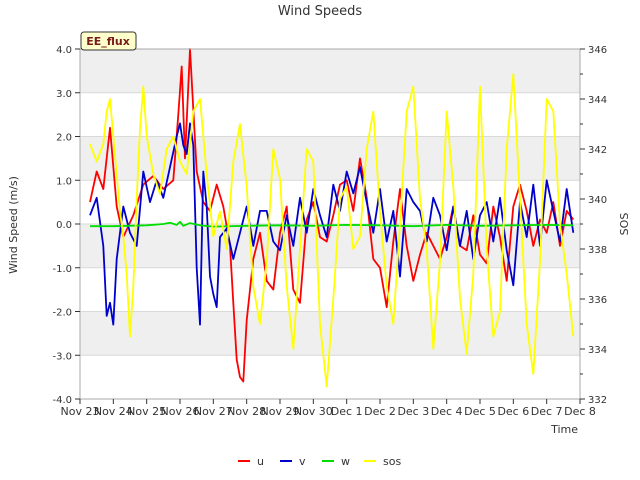  I want to click on x-tick-label: Nov 30, so click(313, 411).